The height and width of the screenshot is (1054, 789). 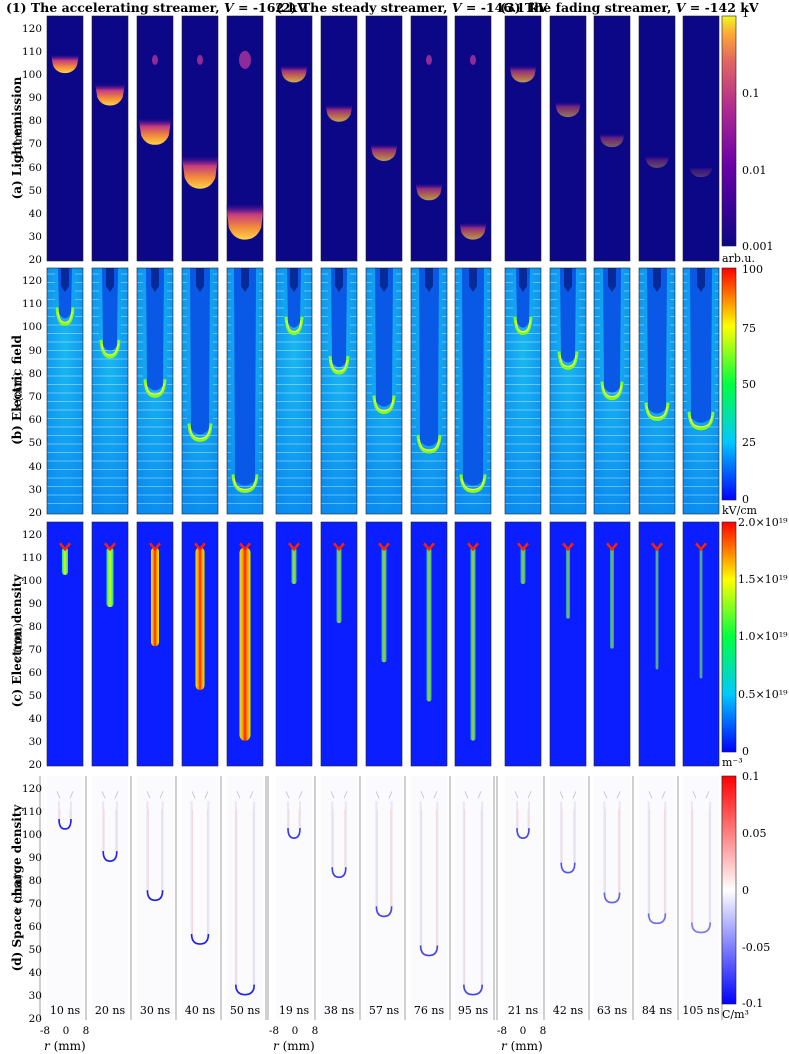 I want to click on z-tick-label: 120, so click(x=31, y=788).